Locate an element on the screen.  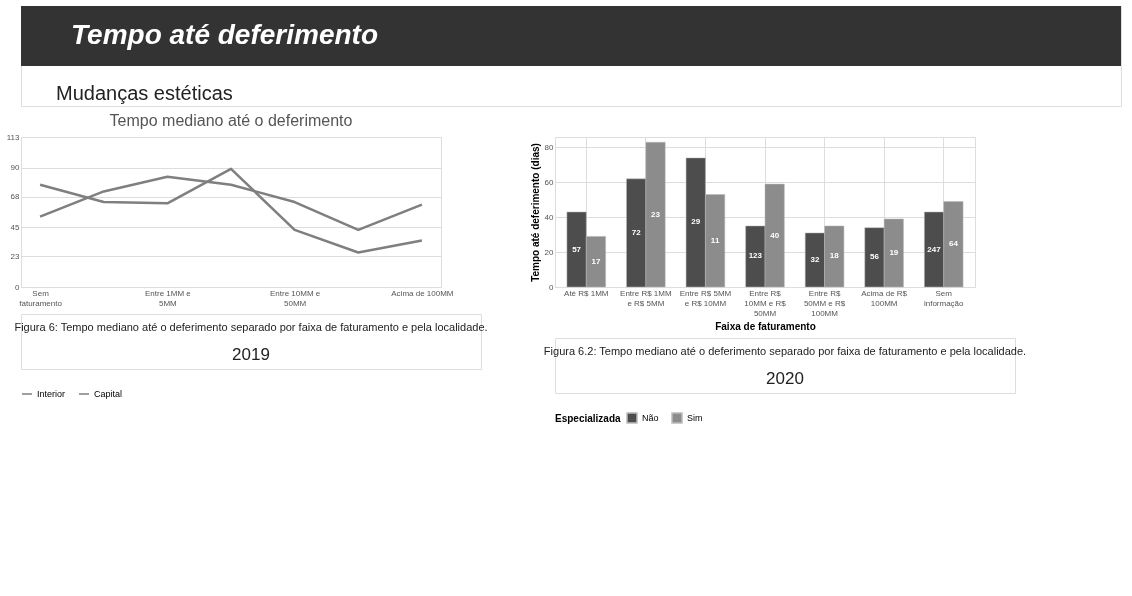
y-tick-label: 80 is located at coordinates (549, 147).